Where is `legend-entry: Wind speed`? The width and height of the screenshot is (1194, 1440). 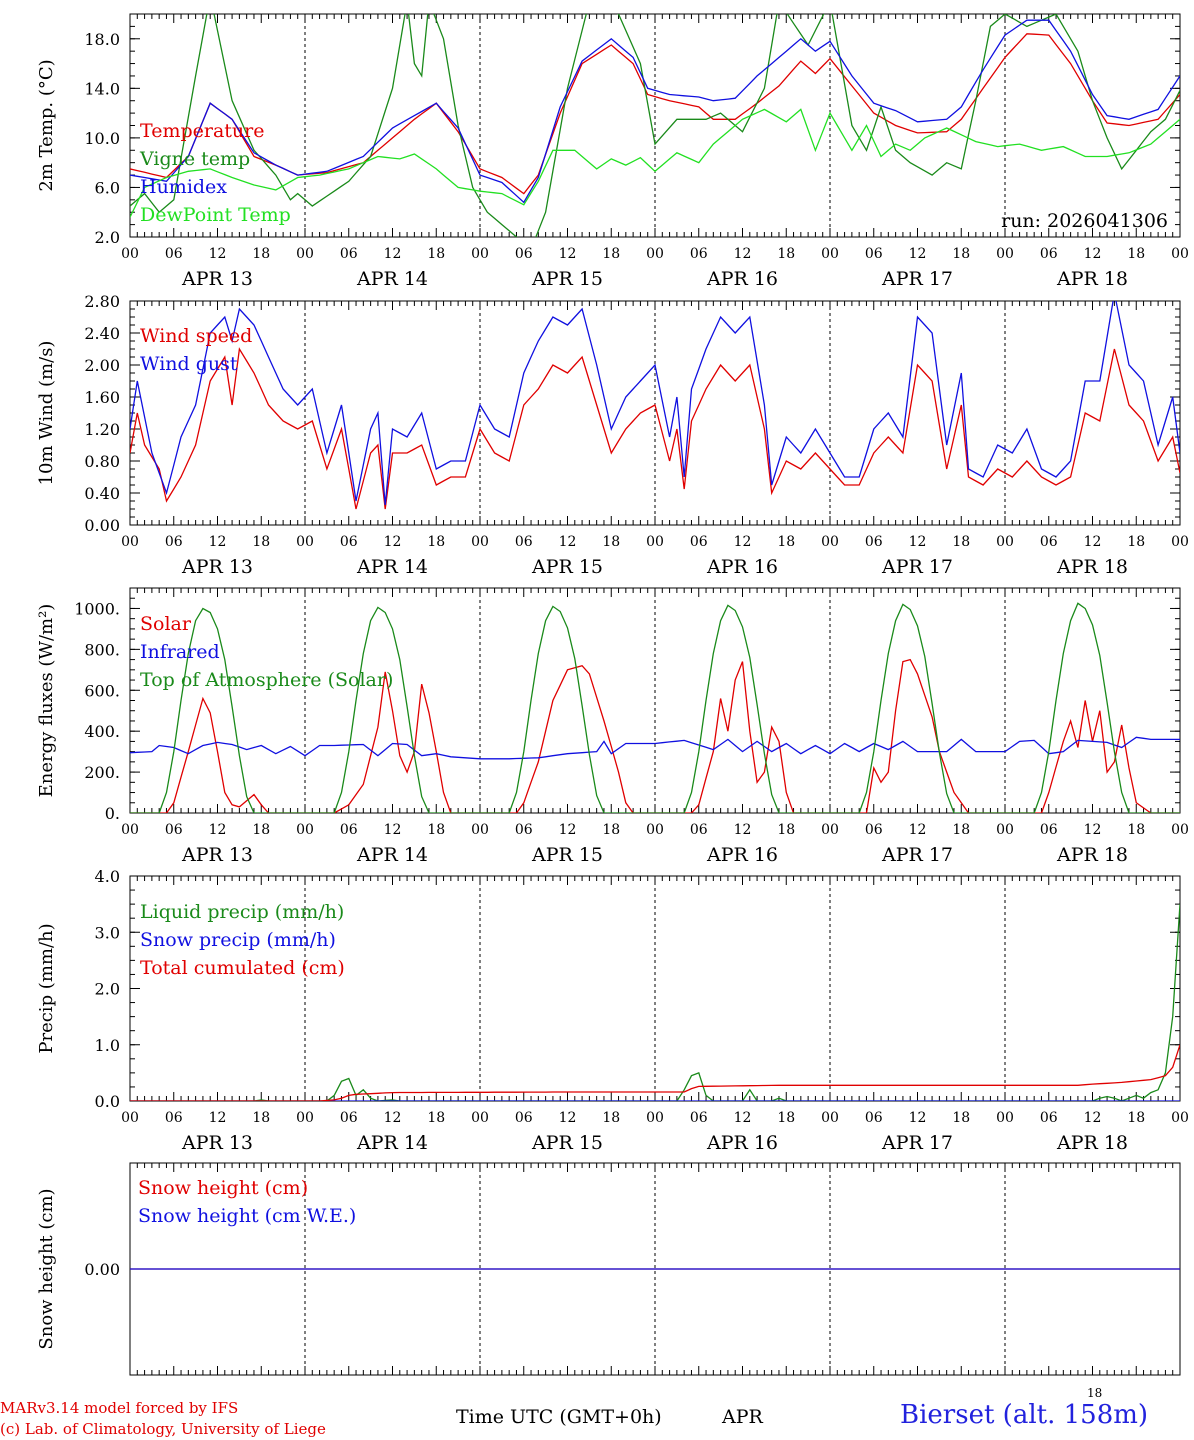
legend-entry: Wind speed is located at coordinates (196, 336).